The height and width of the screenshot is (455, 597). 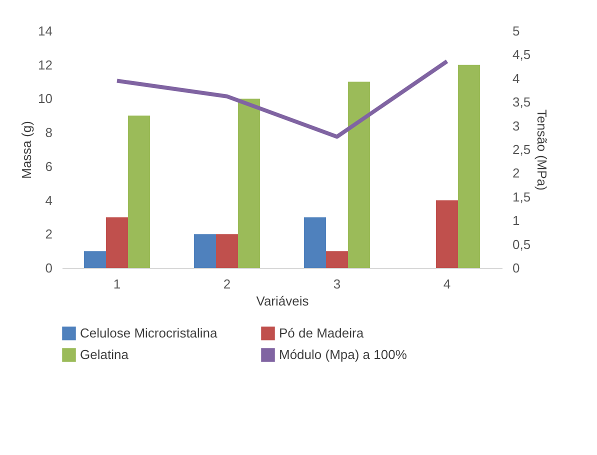 What do you see at coordinates (105, 354) in the screenshot?
I see `legend-label: Gelatina` at bounding box center [105, 354].